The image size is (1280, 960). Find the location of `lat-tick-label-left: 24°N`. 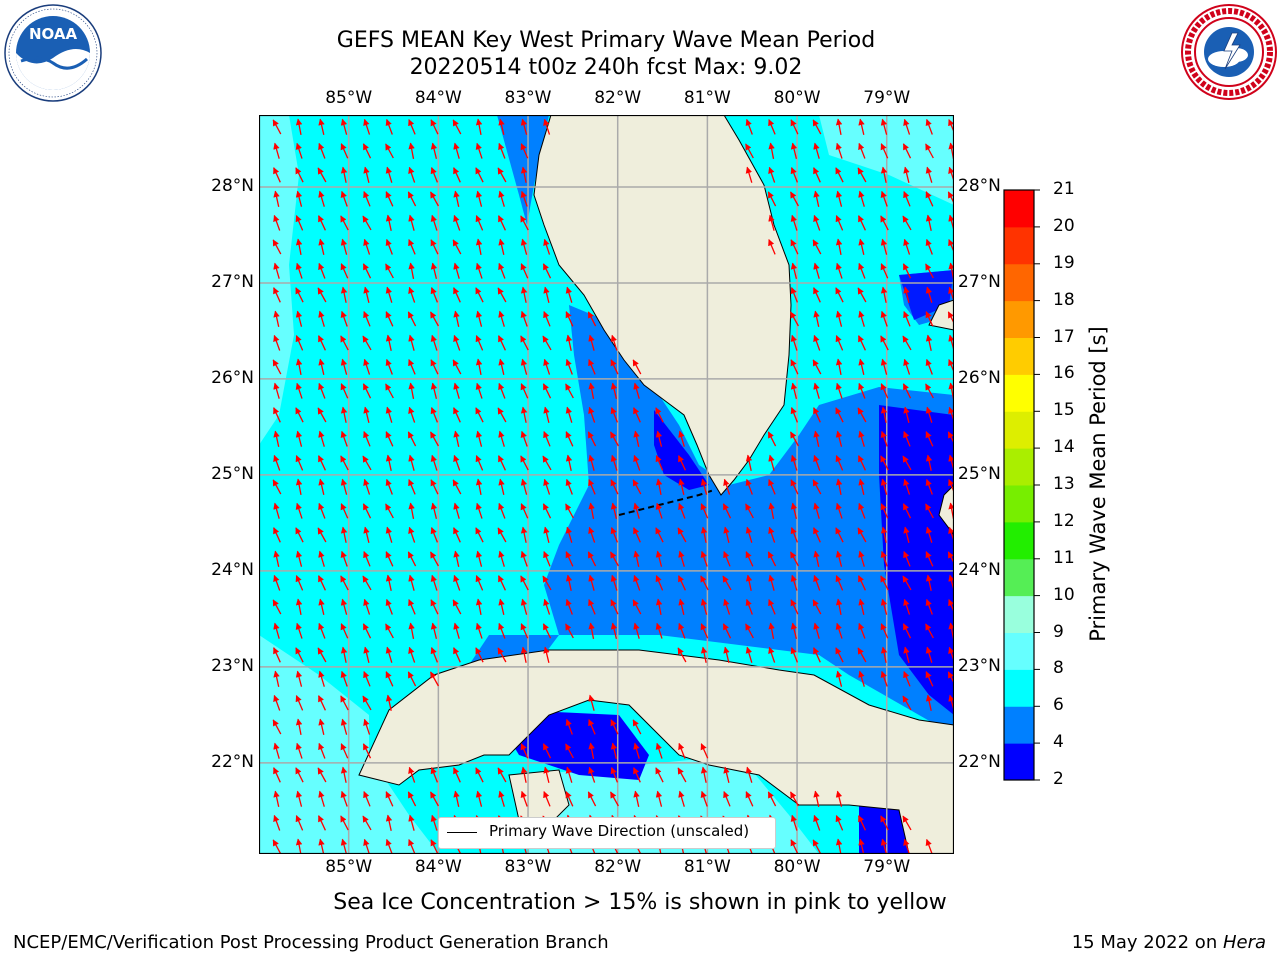

lat-tick-label-left: 24°N is located at coordinates (232, 569).